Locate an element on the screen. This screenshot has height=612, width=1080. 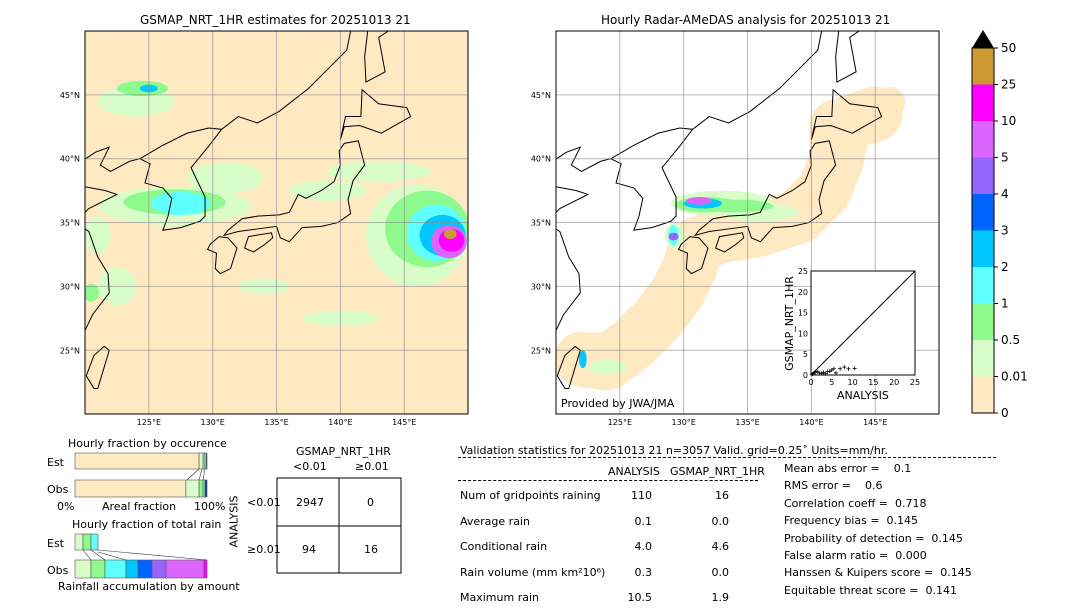
colorbar-label: 10 is located at coordinates (1008, 121).